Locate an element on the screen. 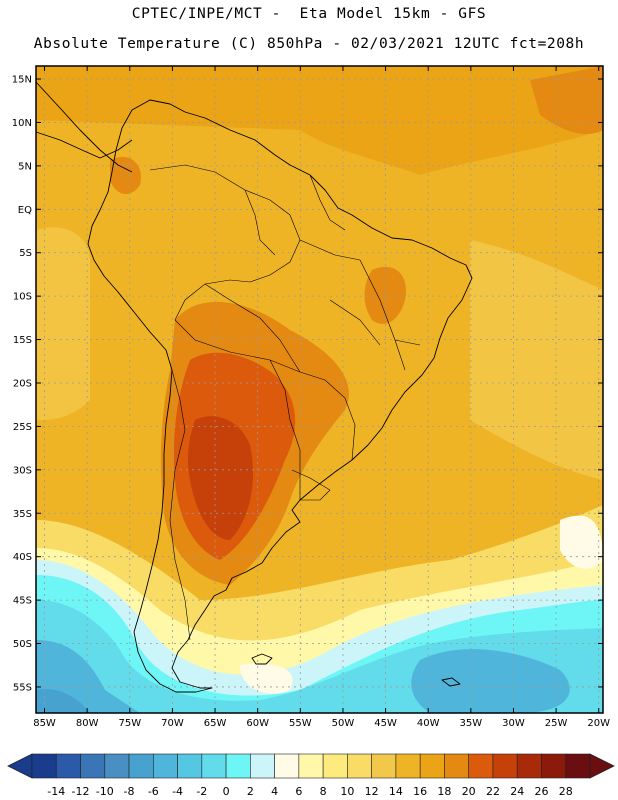 This screenshot has height=800, width=618. border-paraguay-argentina is located at coordinates (285, 429).